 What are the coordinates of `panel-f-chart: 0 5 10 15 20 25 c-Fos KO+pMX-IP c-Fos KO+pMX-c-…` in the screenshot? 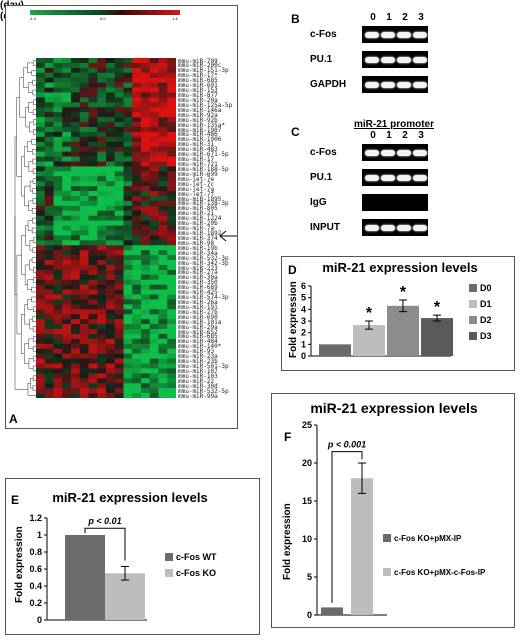 It's located at (394, 520).